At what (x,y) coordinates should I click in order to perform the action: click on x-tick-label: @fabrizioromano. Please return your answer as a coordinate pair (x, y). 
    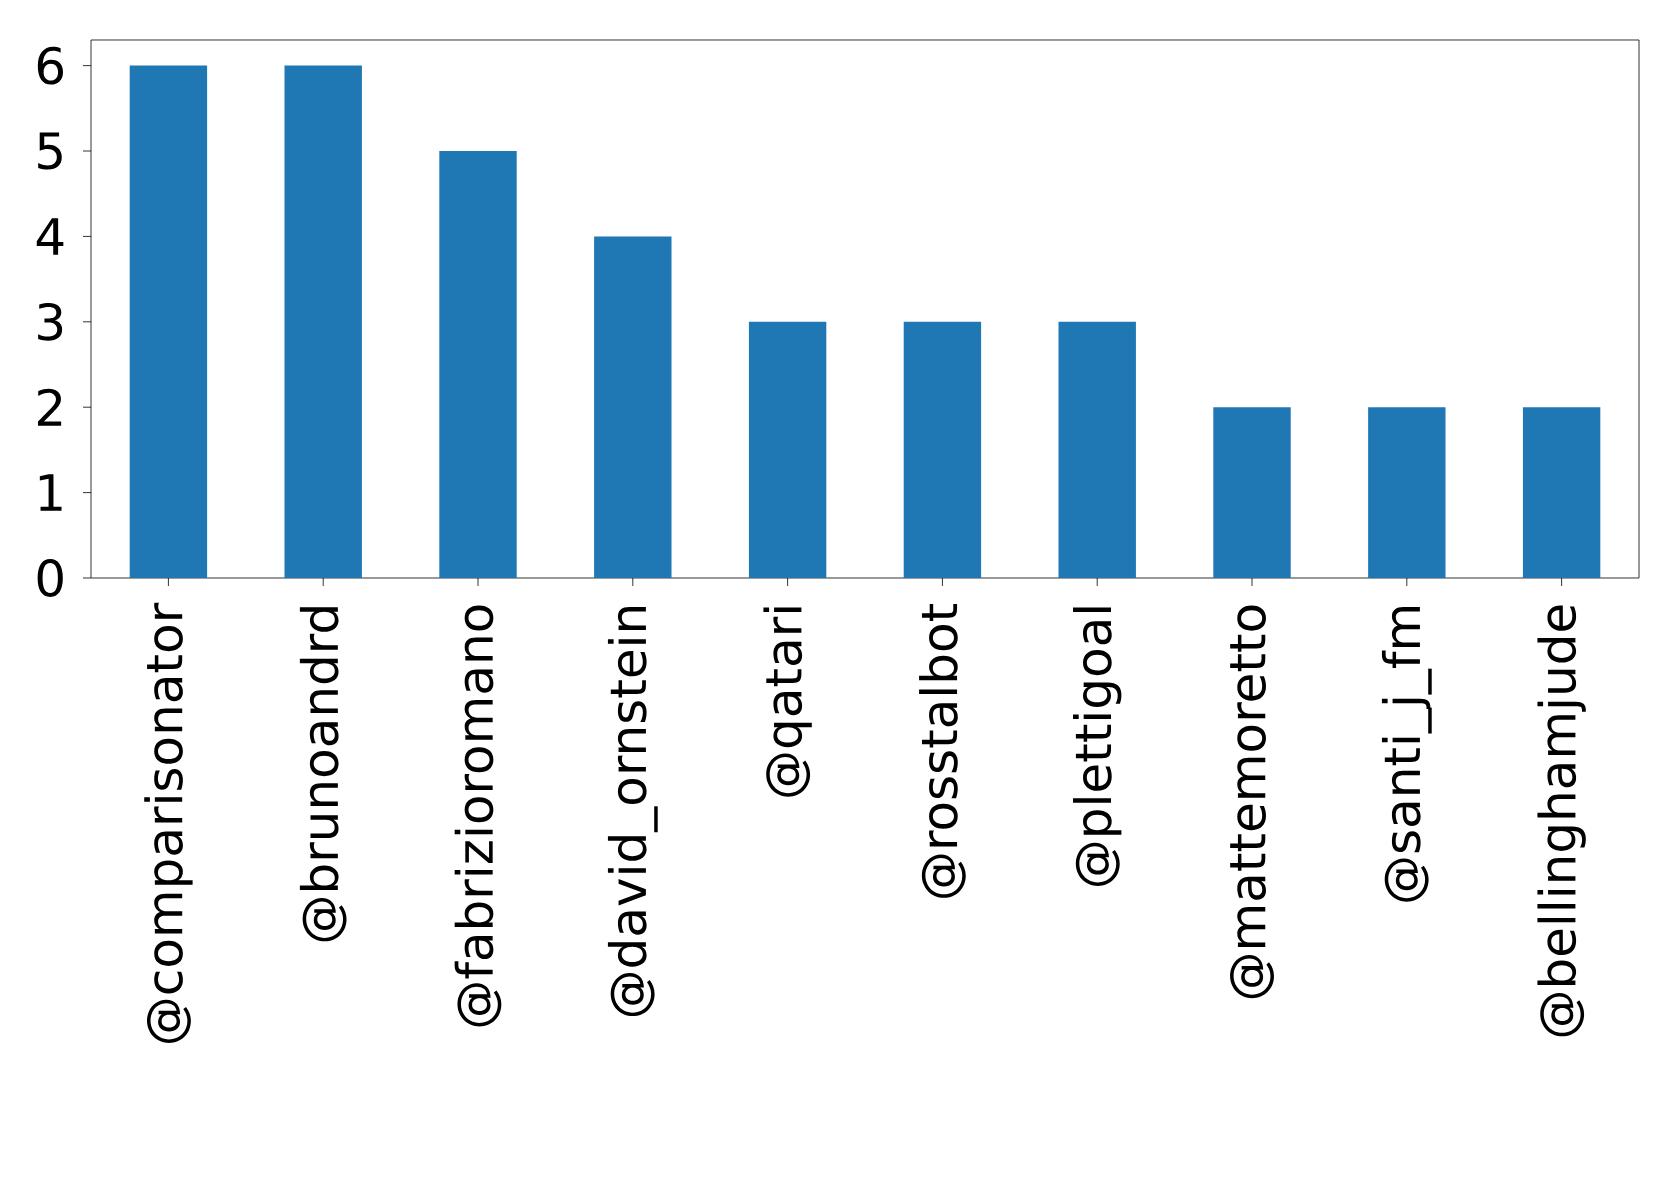
    Looking at the image, I should click on (478, 816).